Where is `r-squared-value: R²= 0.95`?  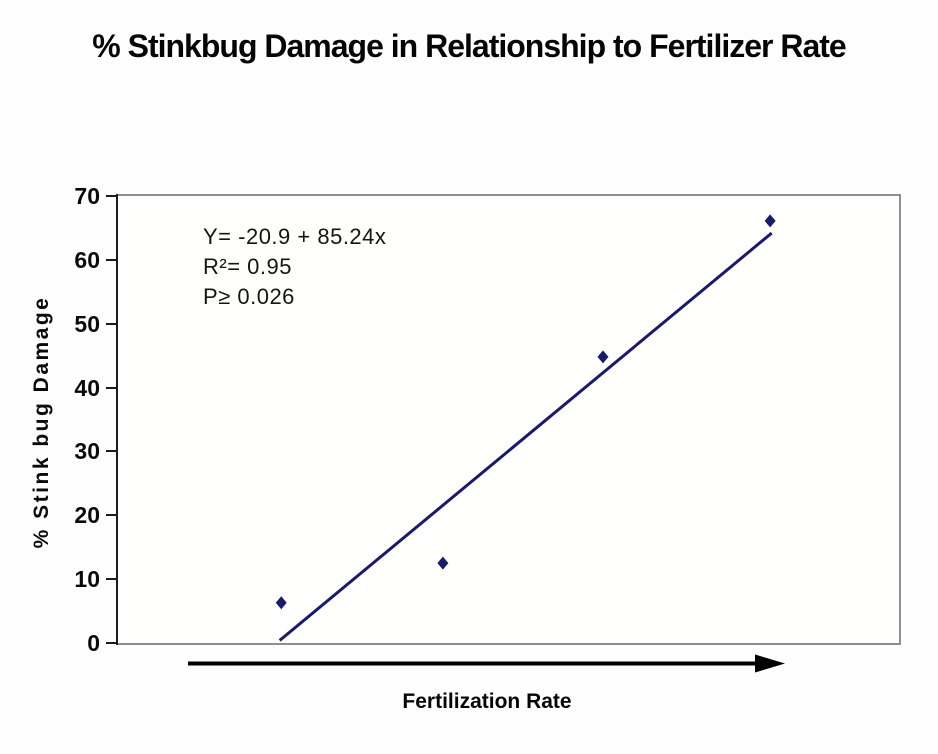
r-squared-value: R²= 0.95 is located at coordinates (247, 266).